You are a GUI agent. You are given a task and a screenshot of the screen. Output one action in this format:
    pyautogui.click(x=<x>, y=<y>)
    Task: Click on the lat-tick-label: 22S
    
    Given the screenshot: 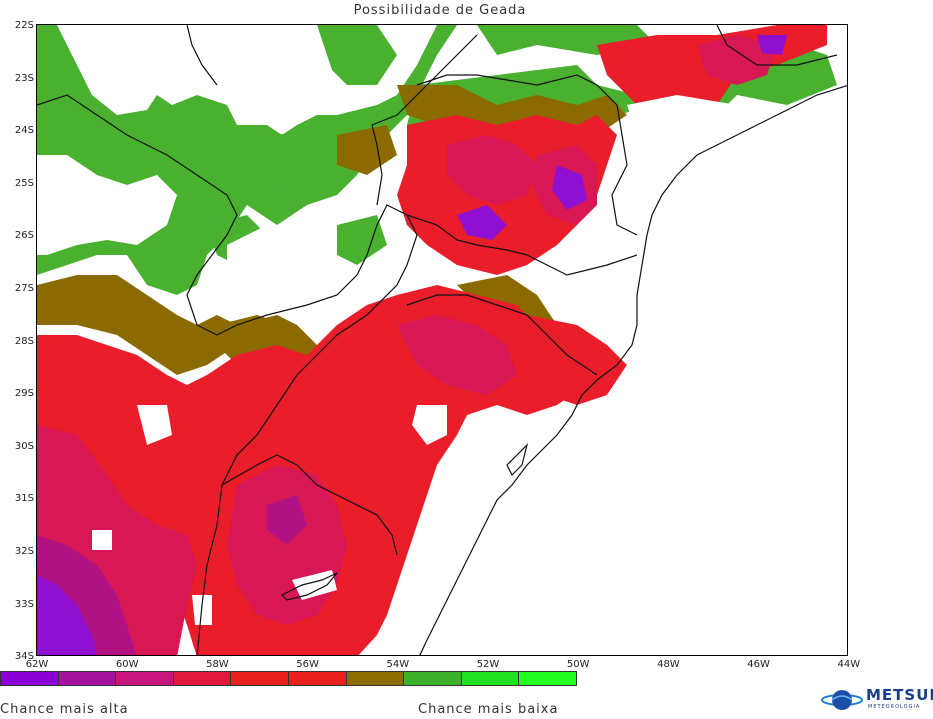 What is the action you would take?
    pyautogui.click(x=24, y=25)
    